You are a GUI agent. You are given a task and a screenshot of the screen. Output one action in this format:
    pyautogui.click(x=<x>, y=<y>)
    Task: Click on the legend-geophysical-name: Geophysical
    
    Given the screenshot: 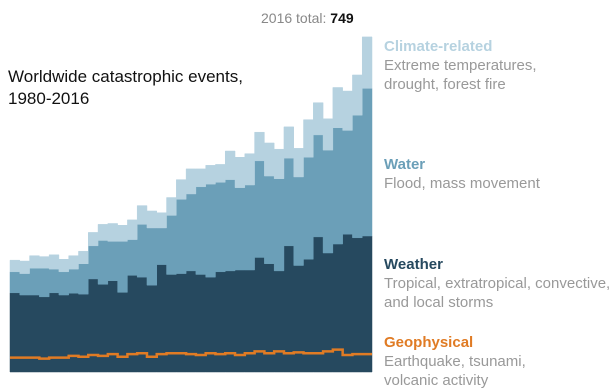 What is the action you would take?
    pyautogui.click(x=429, y=342)
    